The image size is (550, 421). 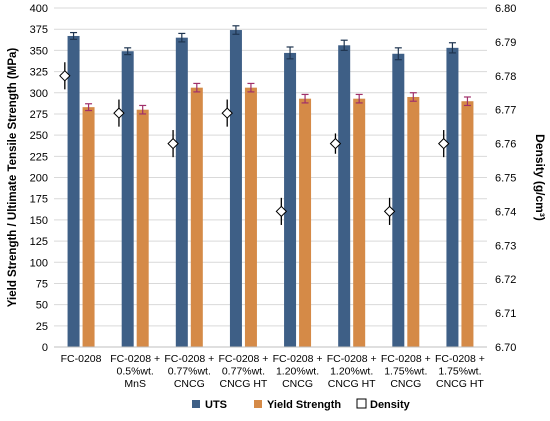 I want to click on y2-tick-label: 6.75, so click(x=505, y=179).